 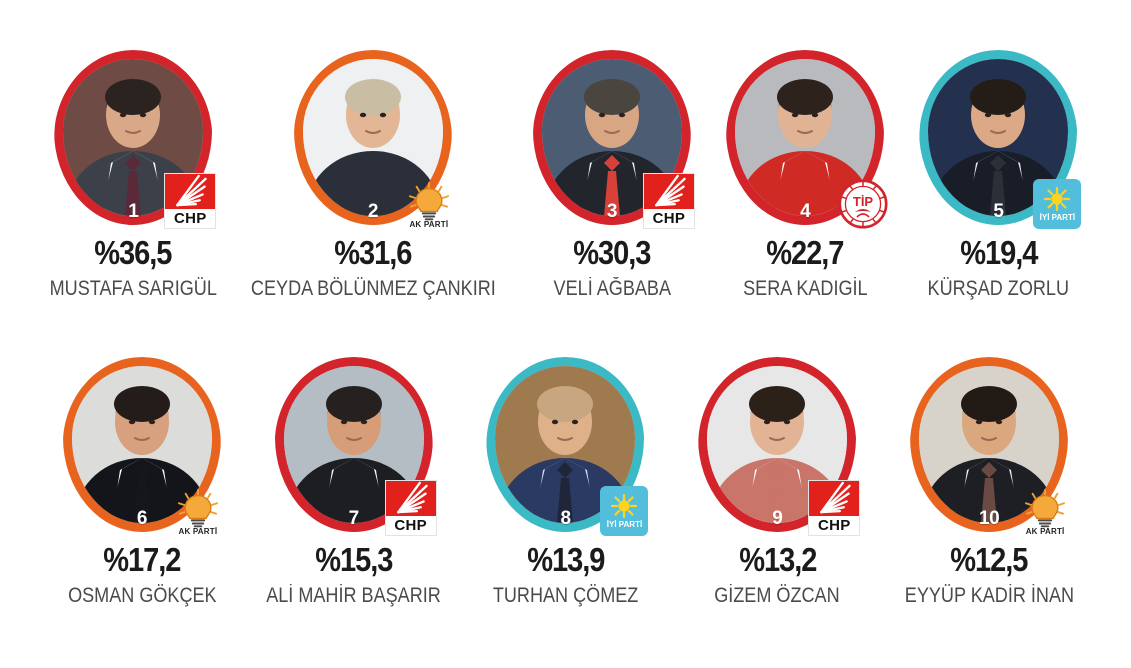 What do you see at coordinates (142, 595) in the screenshot?
I see `candidate-name: OSMAN GÖKÇEK` at bounding box center [142, 595].